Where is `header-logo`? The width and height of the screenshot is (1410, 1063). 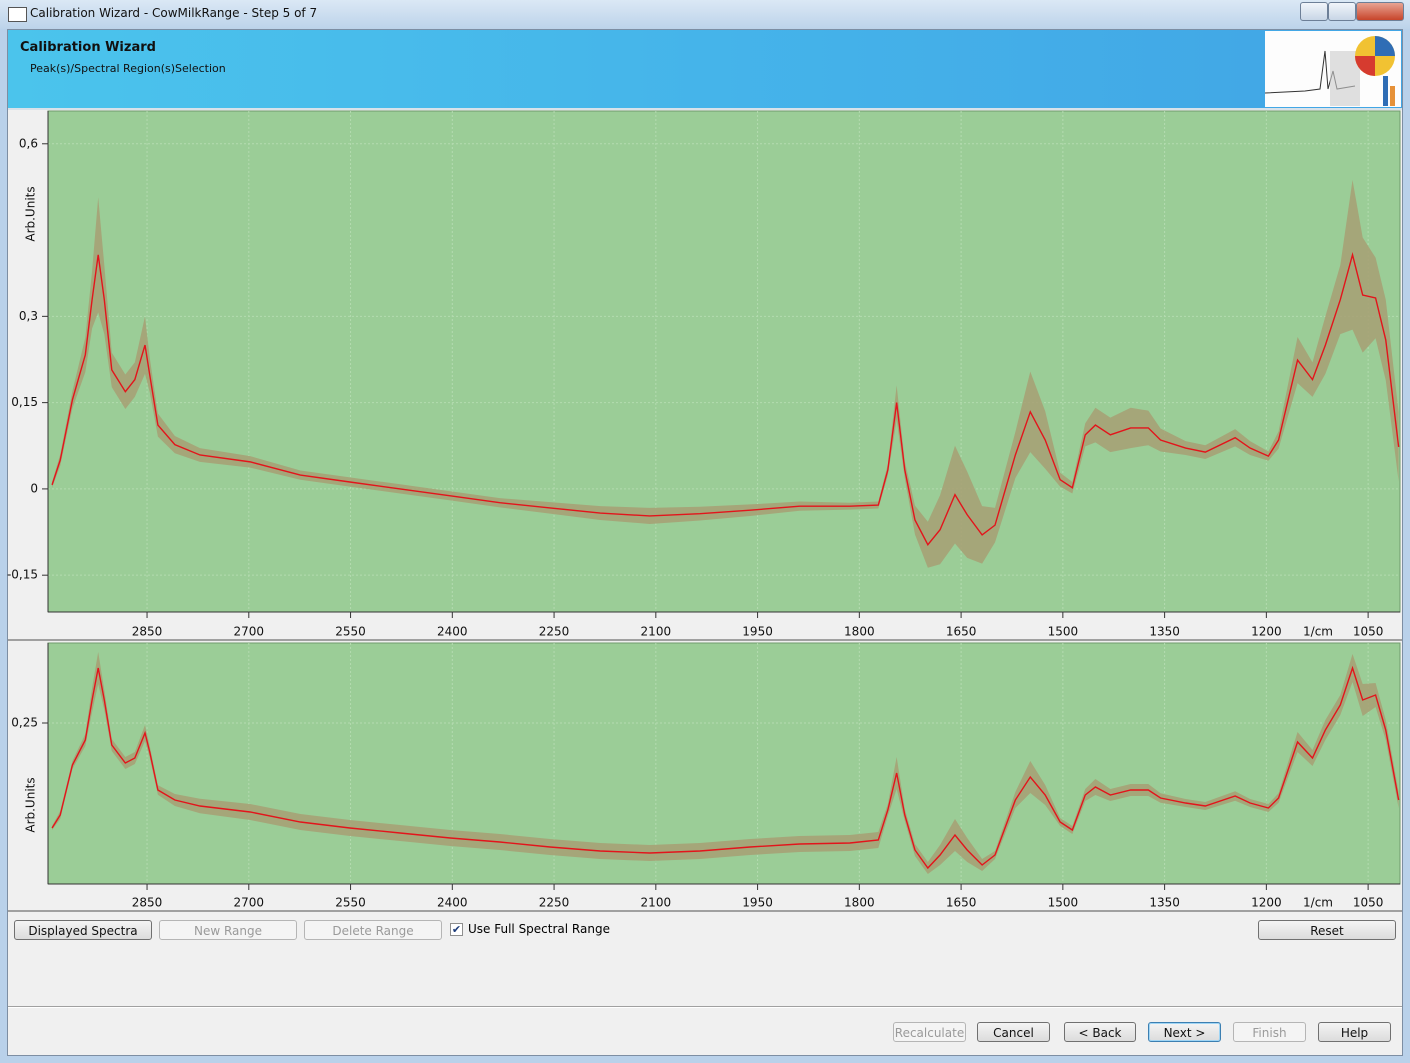 header-logo is located at coordinates (1333, 69).